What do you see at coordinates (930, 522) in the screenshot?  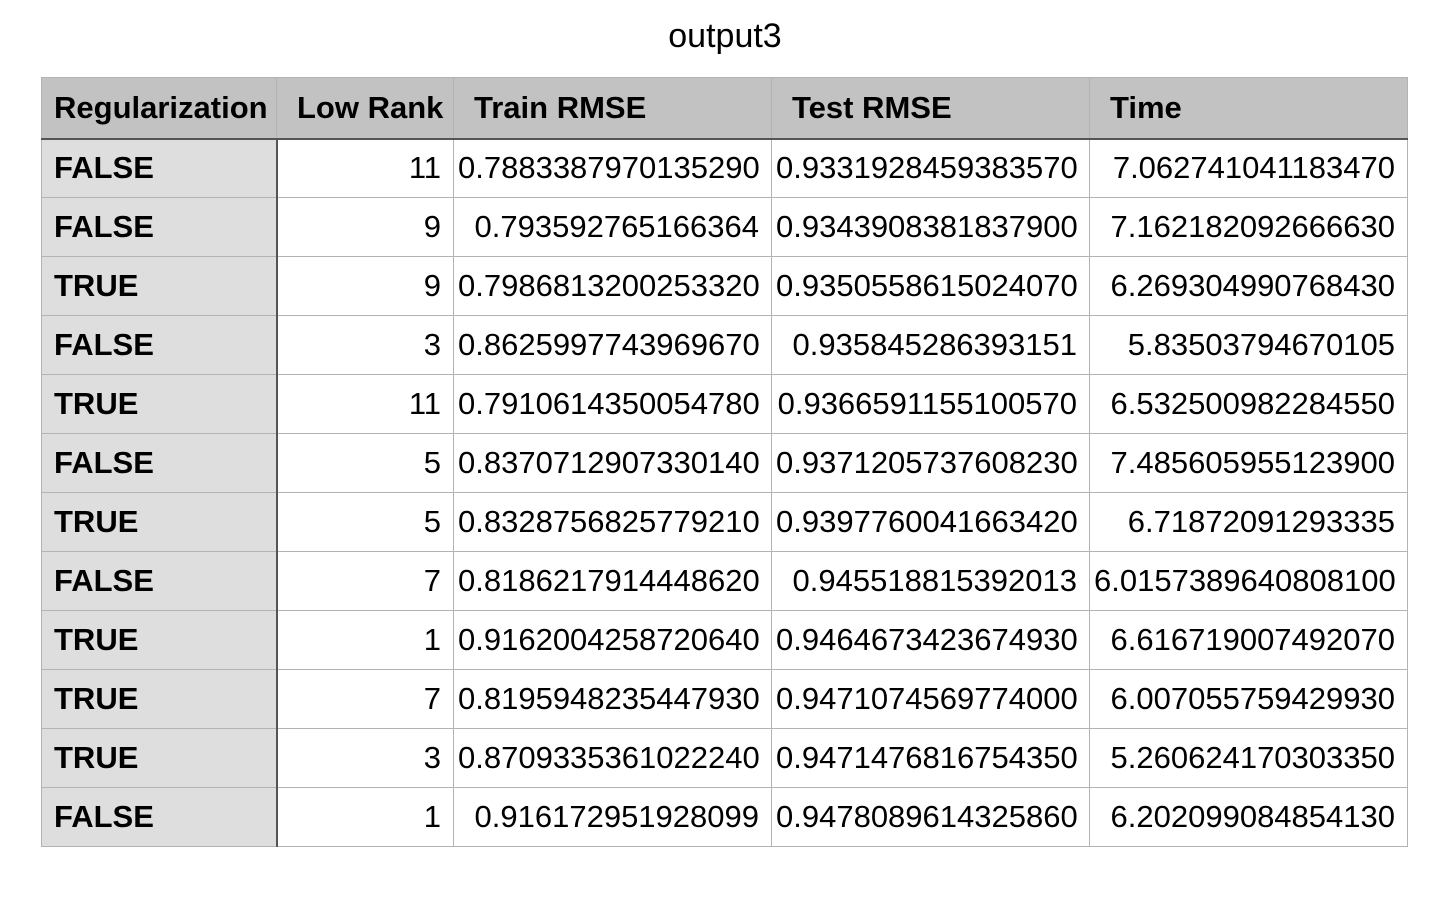 I see `cell-test-rmse: 0.9397760041663420` at bounding box center [930, 522].